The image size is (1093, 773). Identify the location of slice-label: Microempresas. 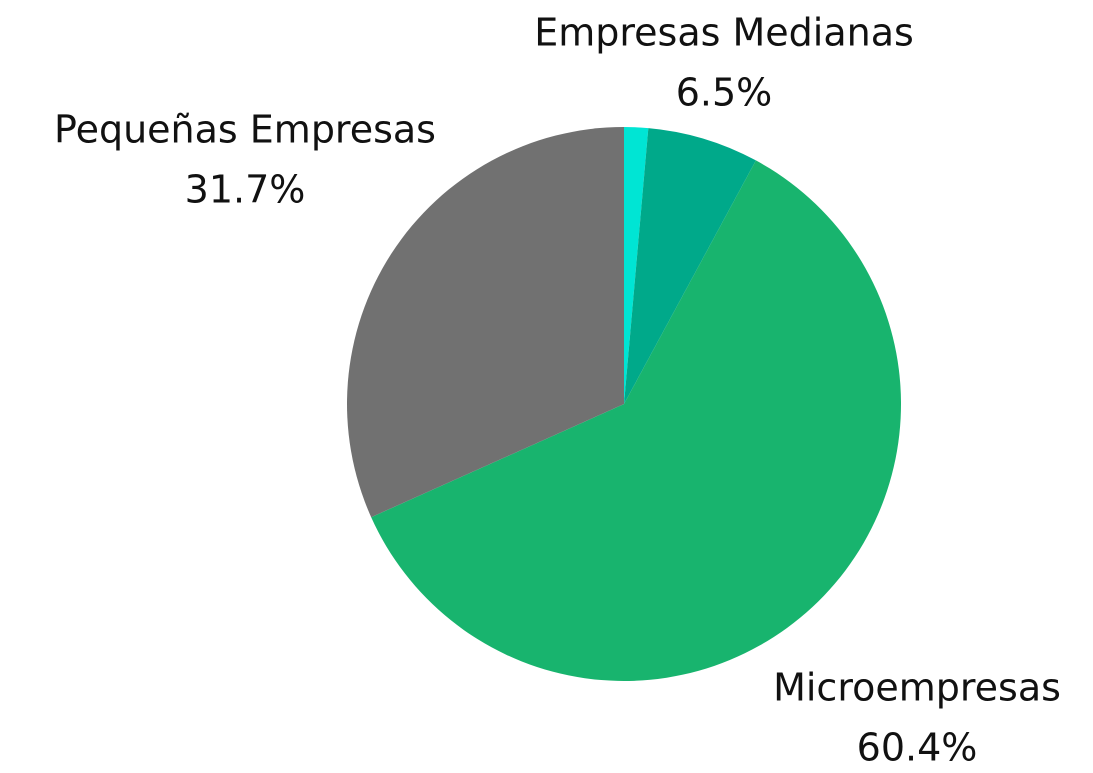
(917, 688).